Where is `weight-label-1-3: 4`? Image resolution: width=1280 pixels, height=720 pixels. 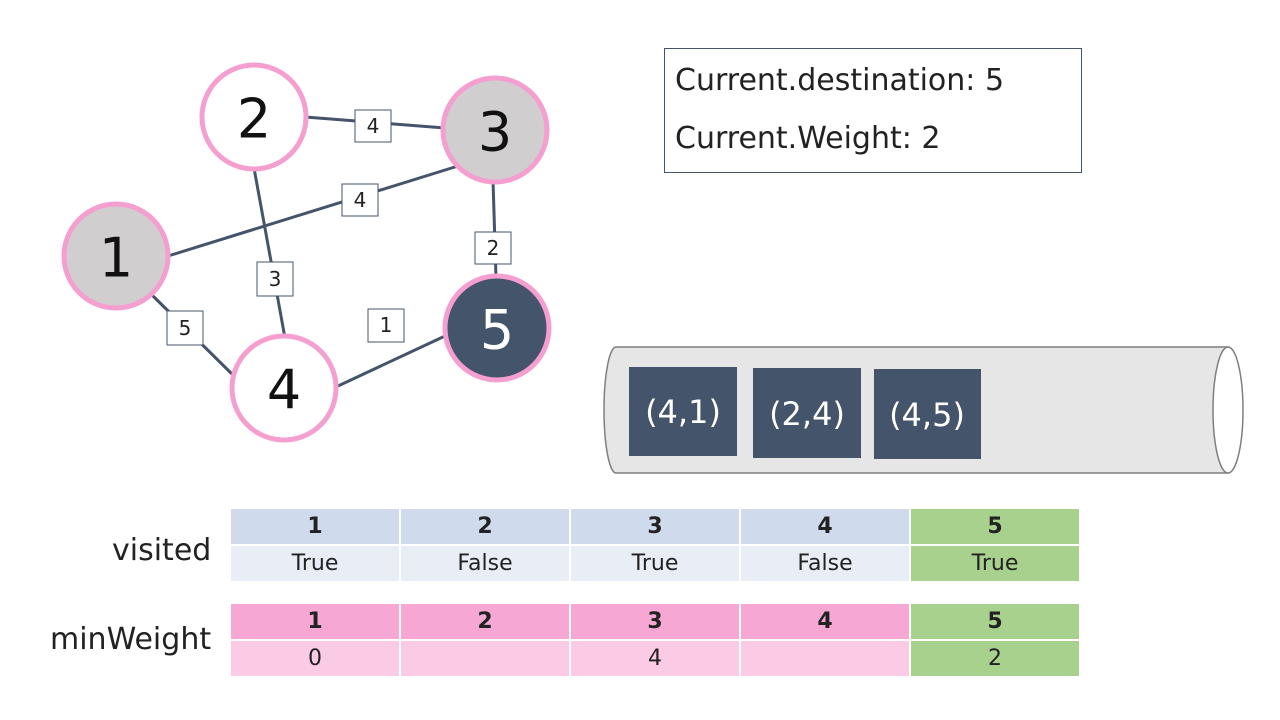 weight-label-1-3: 4 is located at coordinates (360, 200).